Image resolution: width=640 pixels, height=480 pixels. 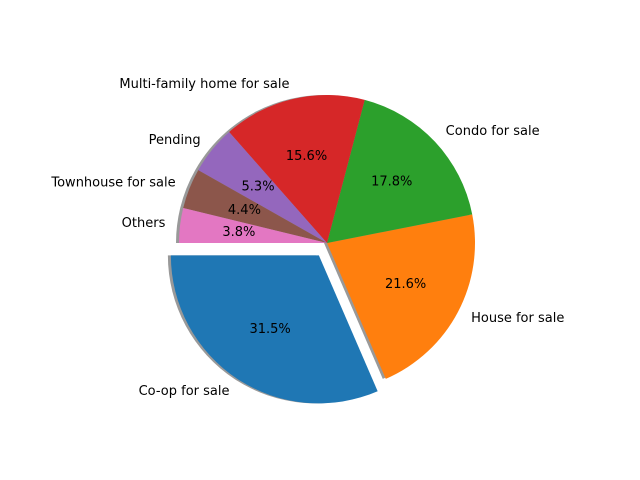 What do you see at coordinates (204, 84) in the screenshot?
I see `category-label-multi-family-home-for-sale: Multi-family home for sale` at bounding box center [204, 84].